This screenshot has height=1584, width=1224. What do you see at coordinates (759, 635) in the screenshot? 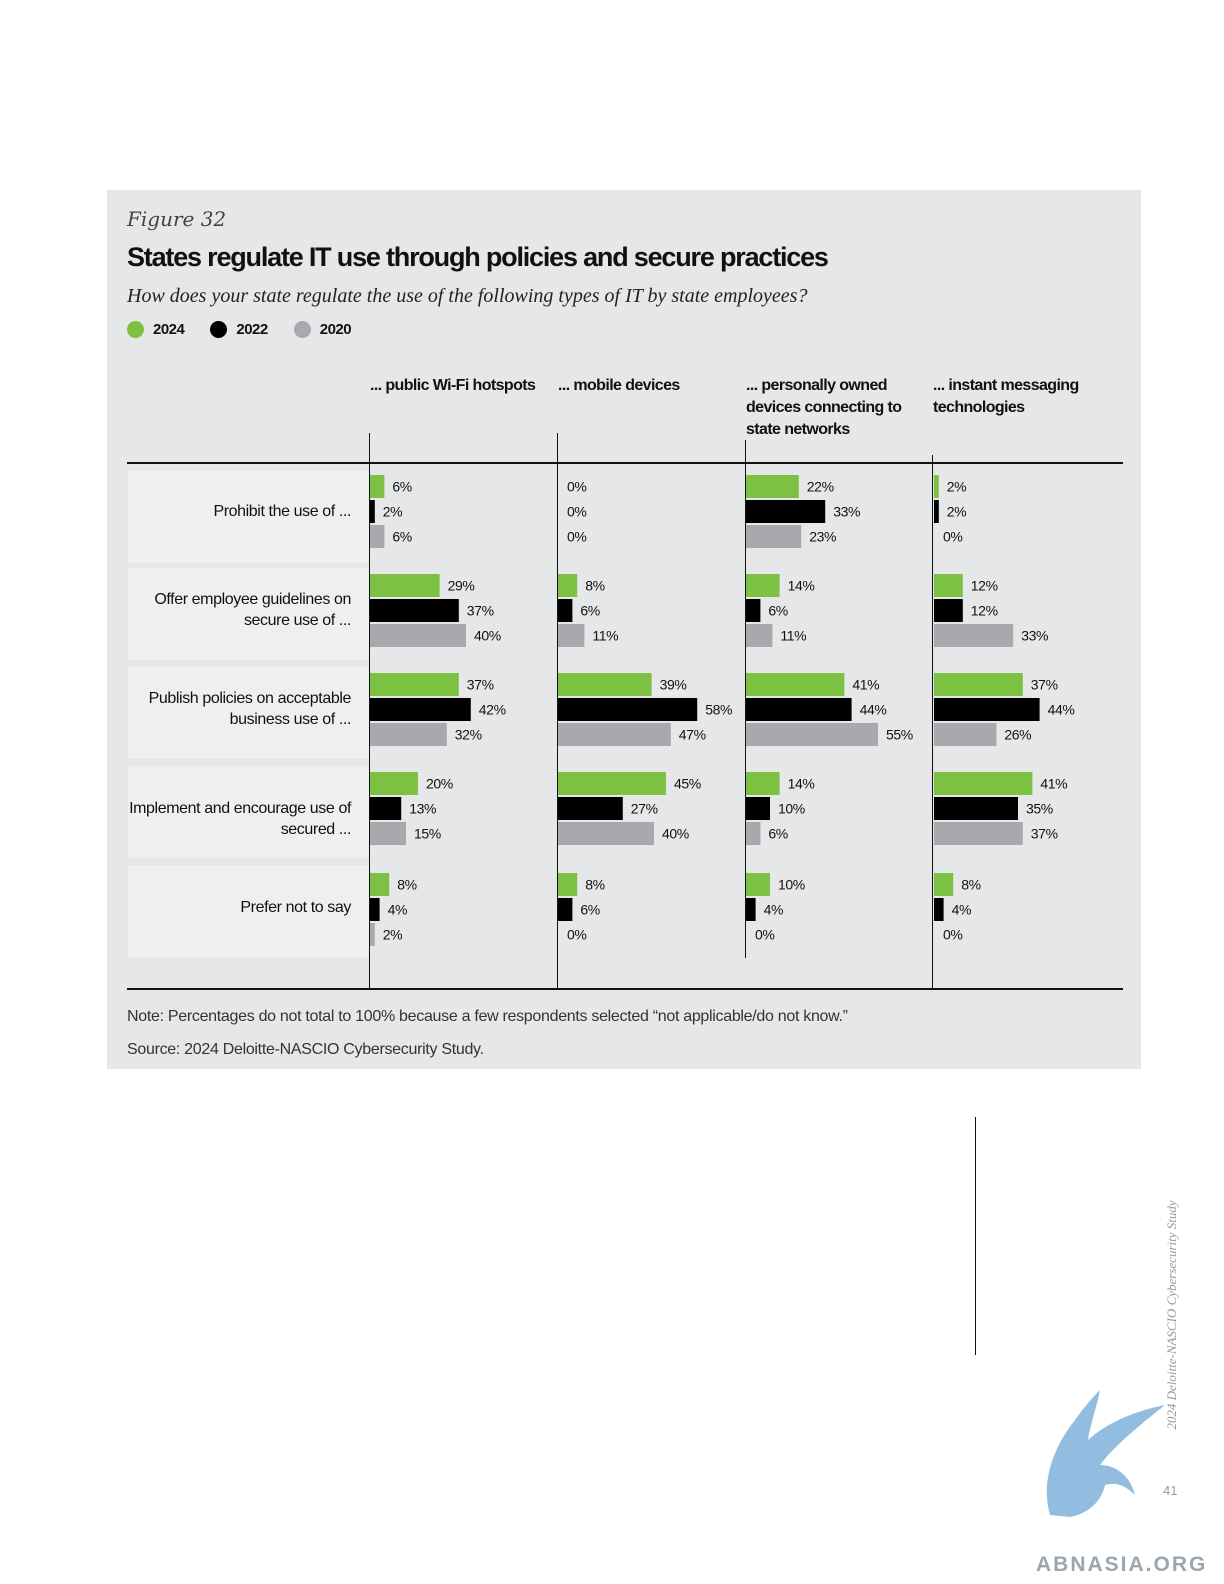
I see `bar-2020-row2-panel3` at bounding box center [759, 635].